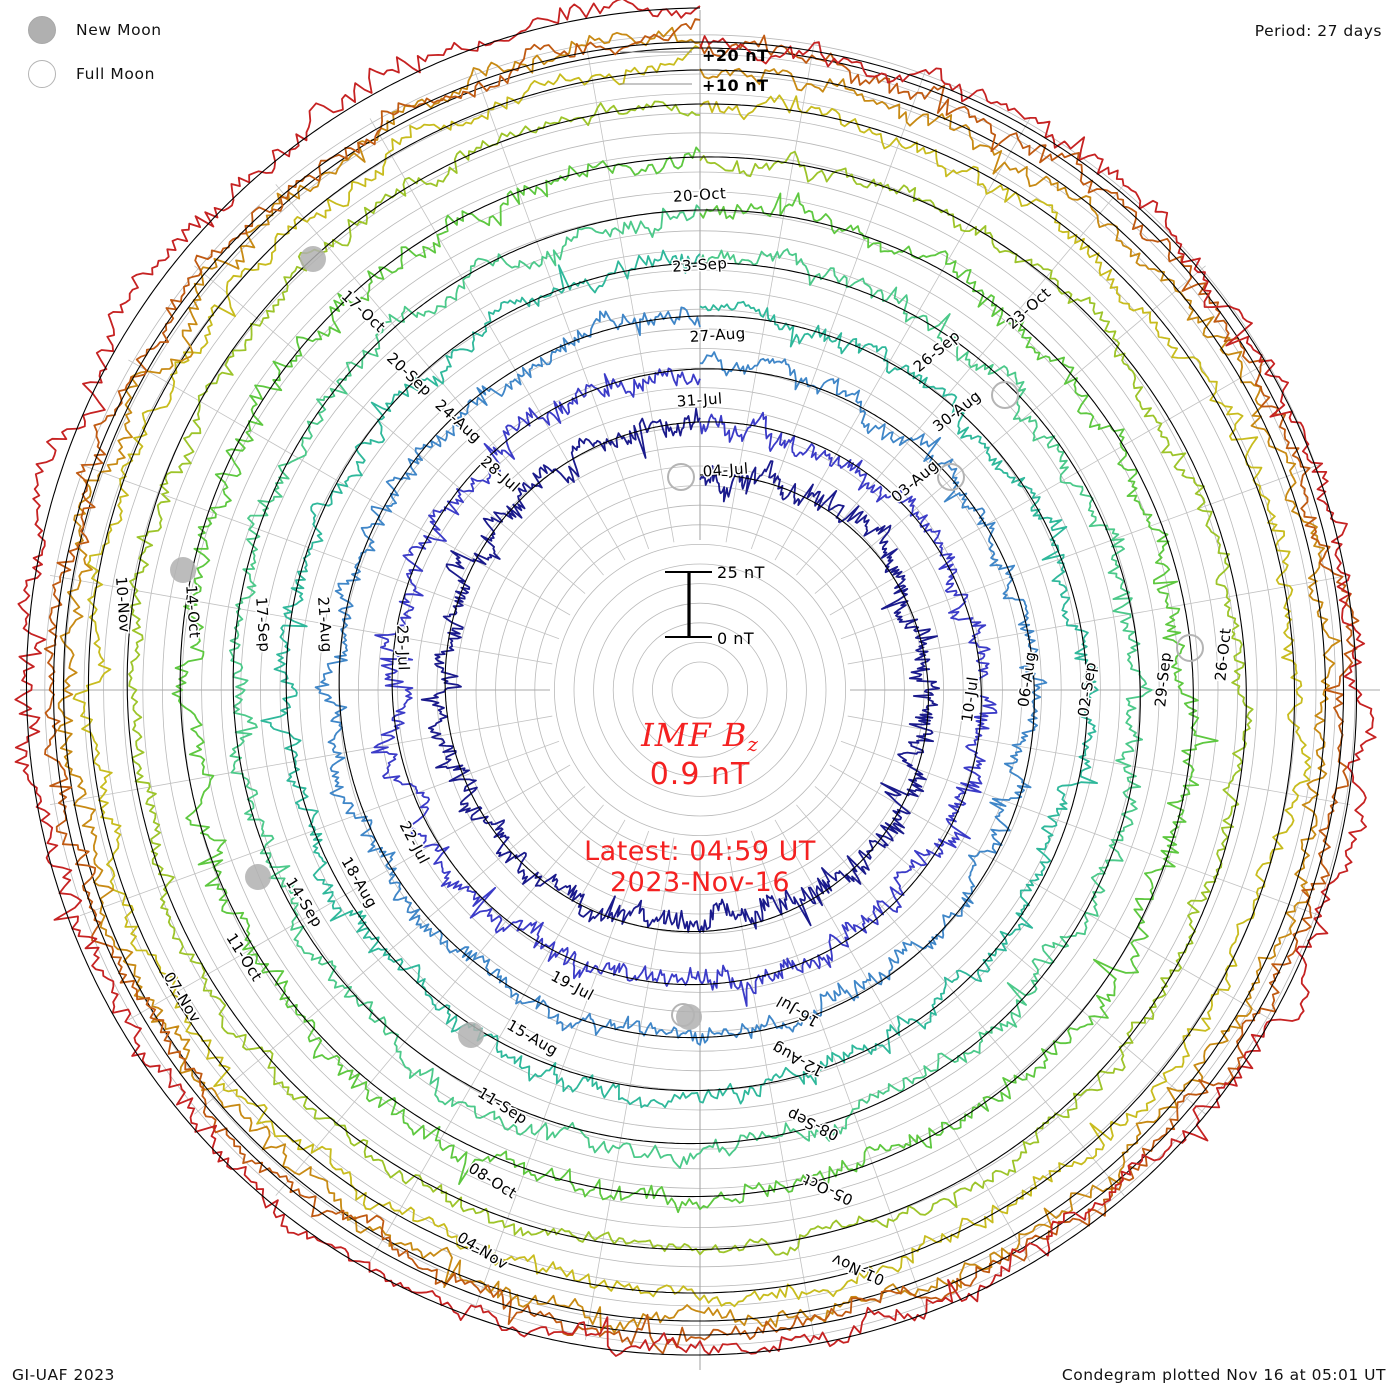 This screenshot has width=1400, height=1400. What do you see at coordinates (123, 604) in the screenshot?
I see `spiral-date-label: 10-Nov` at bounding box center [123, 604].